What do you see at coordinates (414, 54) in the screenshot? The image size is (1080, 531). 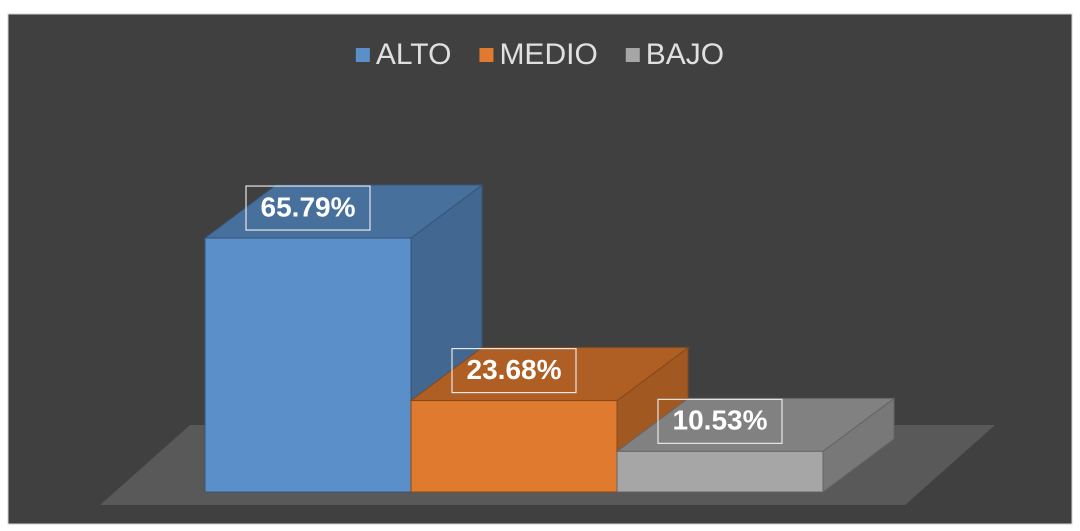 I see `legend-label: ALTO` at bounding box center [414, 54].